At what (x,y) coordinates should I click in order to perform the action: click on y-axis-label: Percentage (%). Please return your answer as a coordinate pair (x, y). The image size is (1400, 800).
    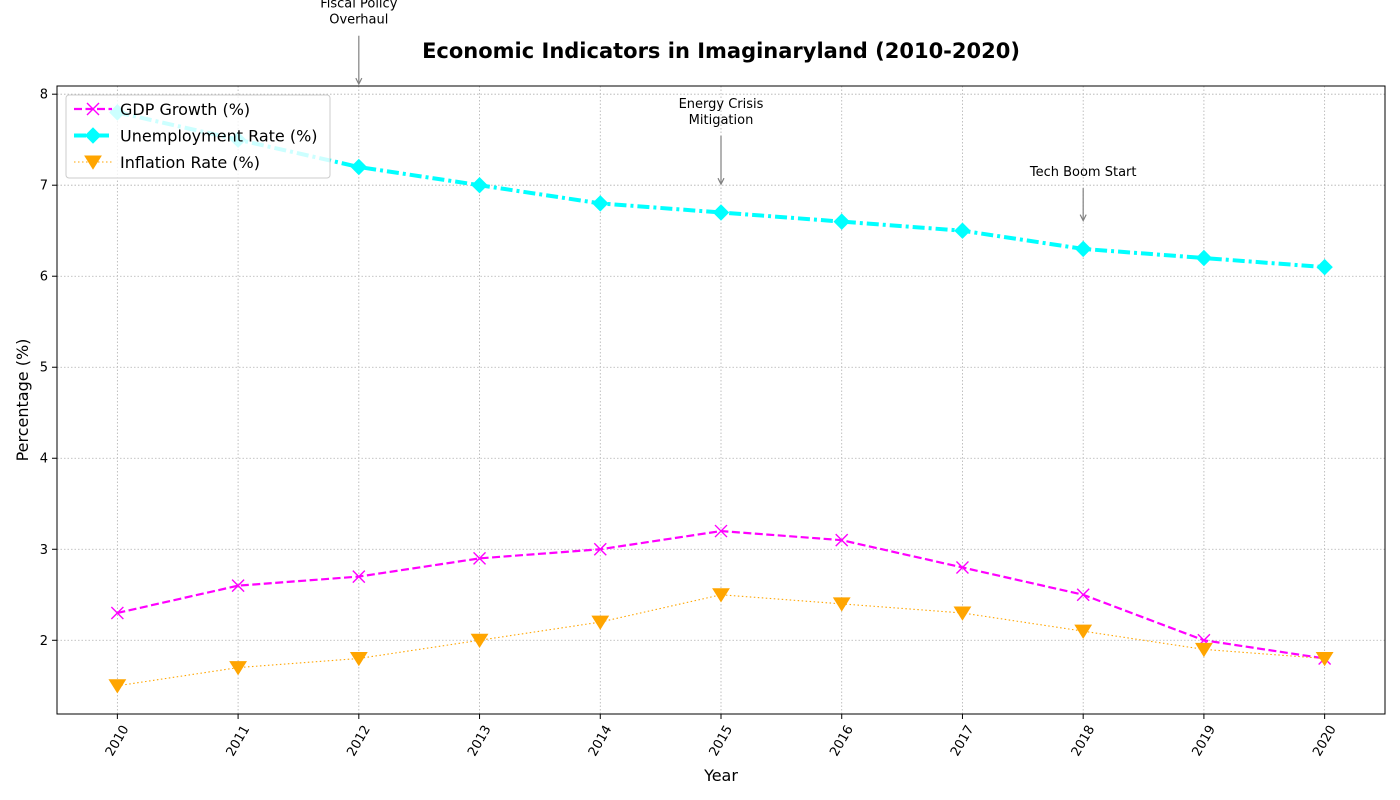
    Looking at the image, I should click on (22, 400).